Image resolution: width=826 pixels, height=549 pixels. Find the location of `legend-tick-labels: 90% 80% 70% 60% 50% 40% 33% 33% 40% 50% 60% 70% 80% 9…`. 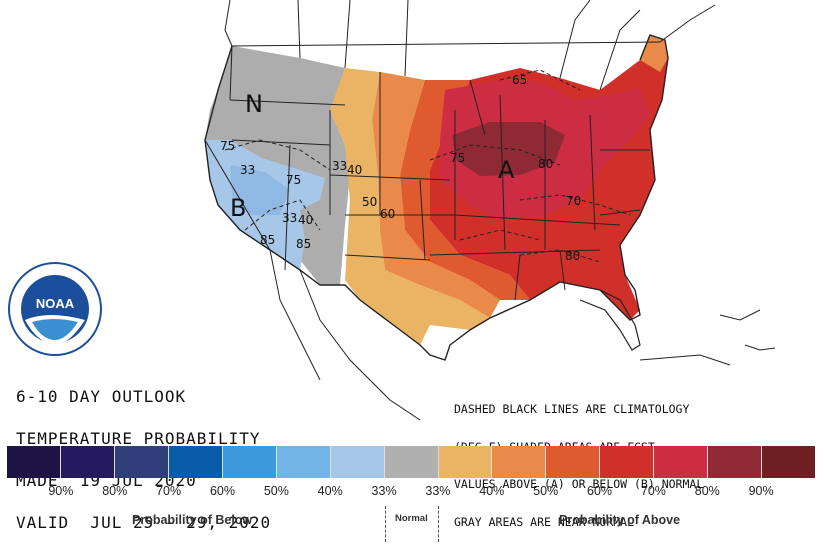

legend-tick-labels: 90% 80% 70% 60% 50% 40% 33% 33% 40% 50% 60% 70% 80% 9… is located at coordinates (413, 492).